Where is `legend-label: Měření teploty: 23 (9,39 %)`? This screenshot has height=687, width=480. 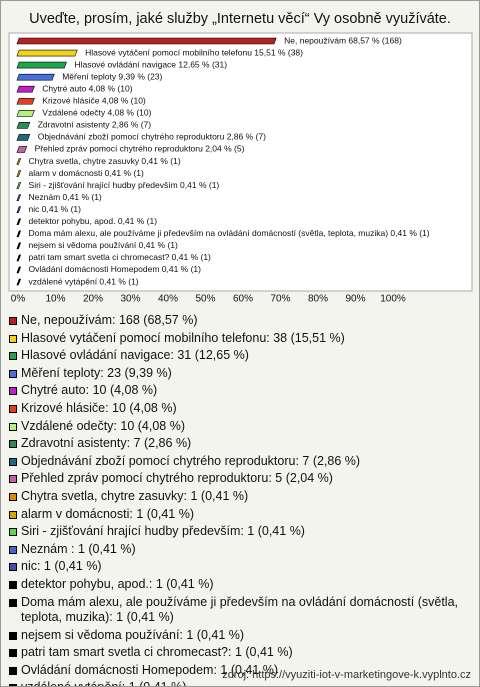 legend-label: Měření teploty: 23 (9,39 %) is located at coordinates (96, 372).